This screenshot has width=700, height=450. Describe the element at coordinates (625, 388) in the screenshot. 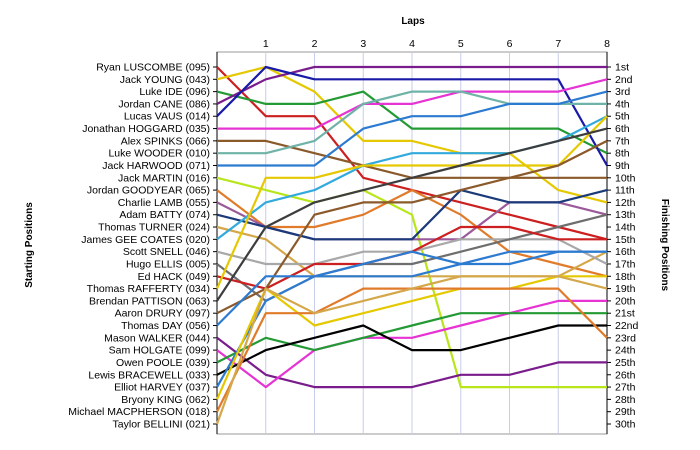

I see `finishing-position-label: 27th` at that location.